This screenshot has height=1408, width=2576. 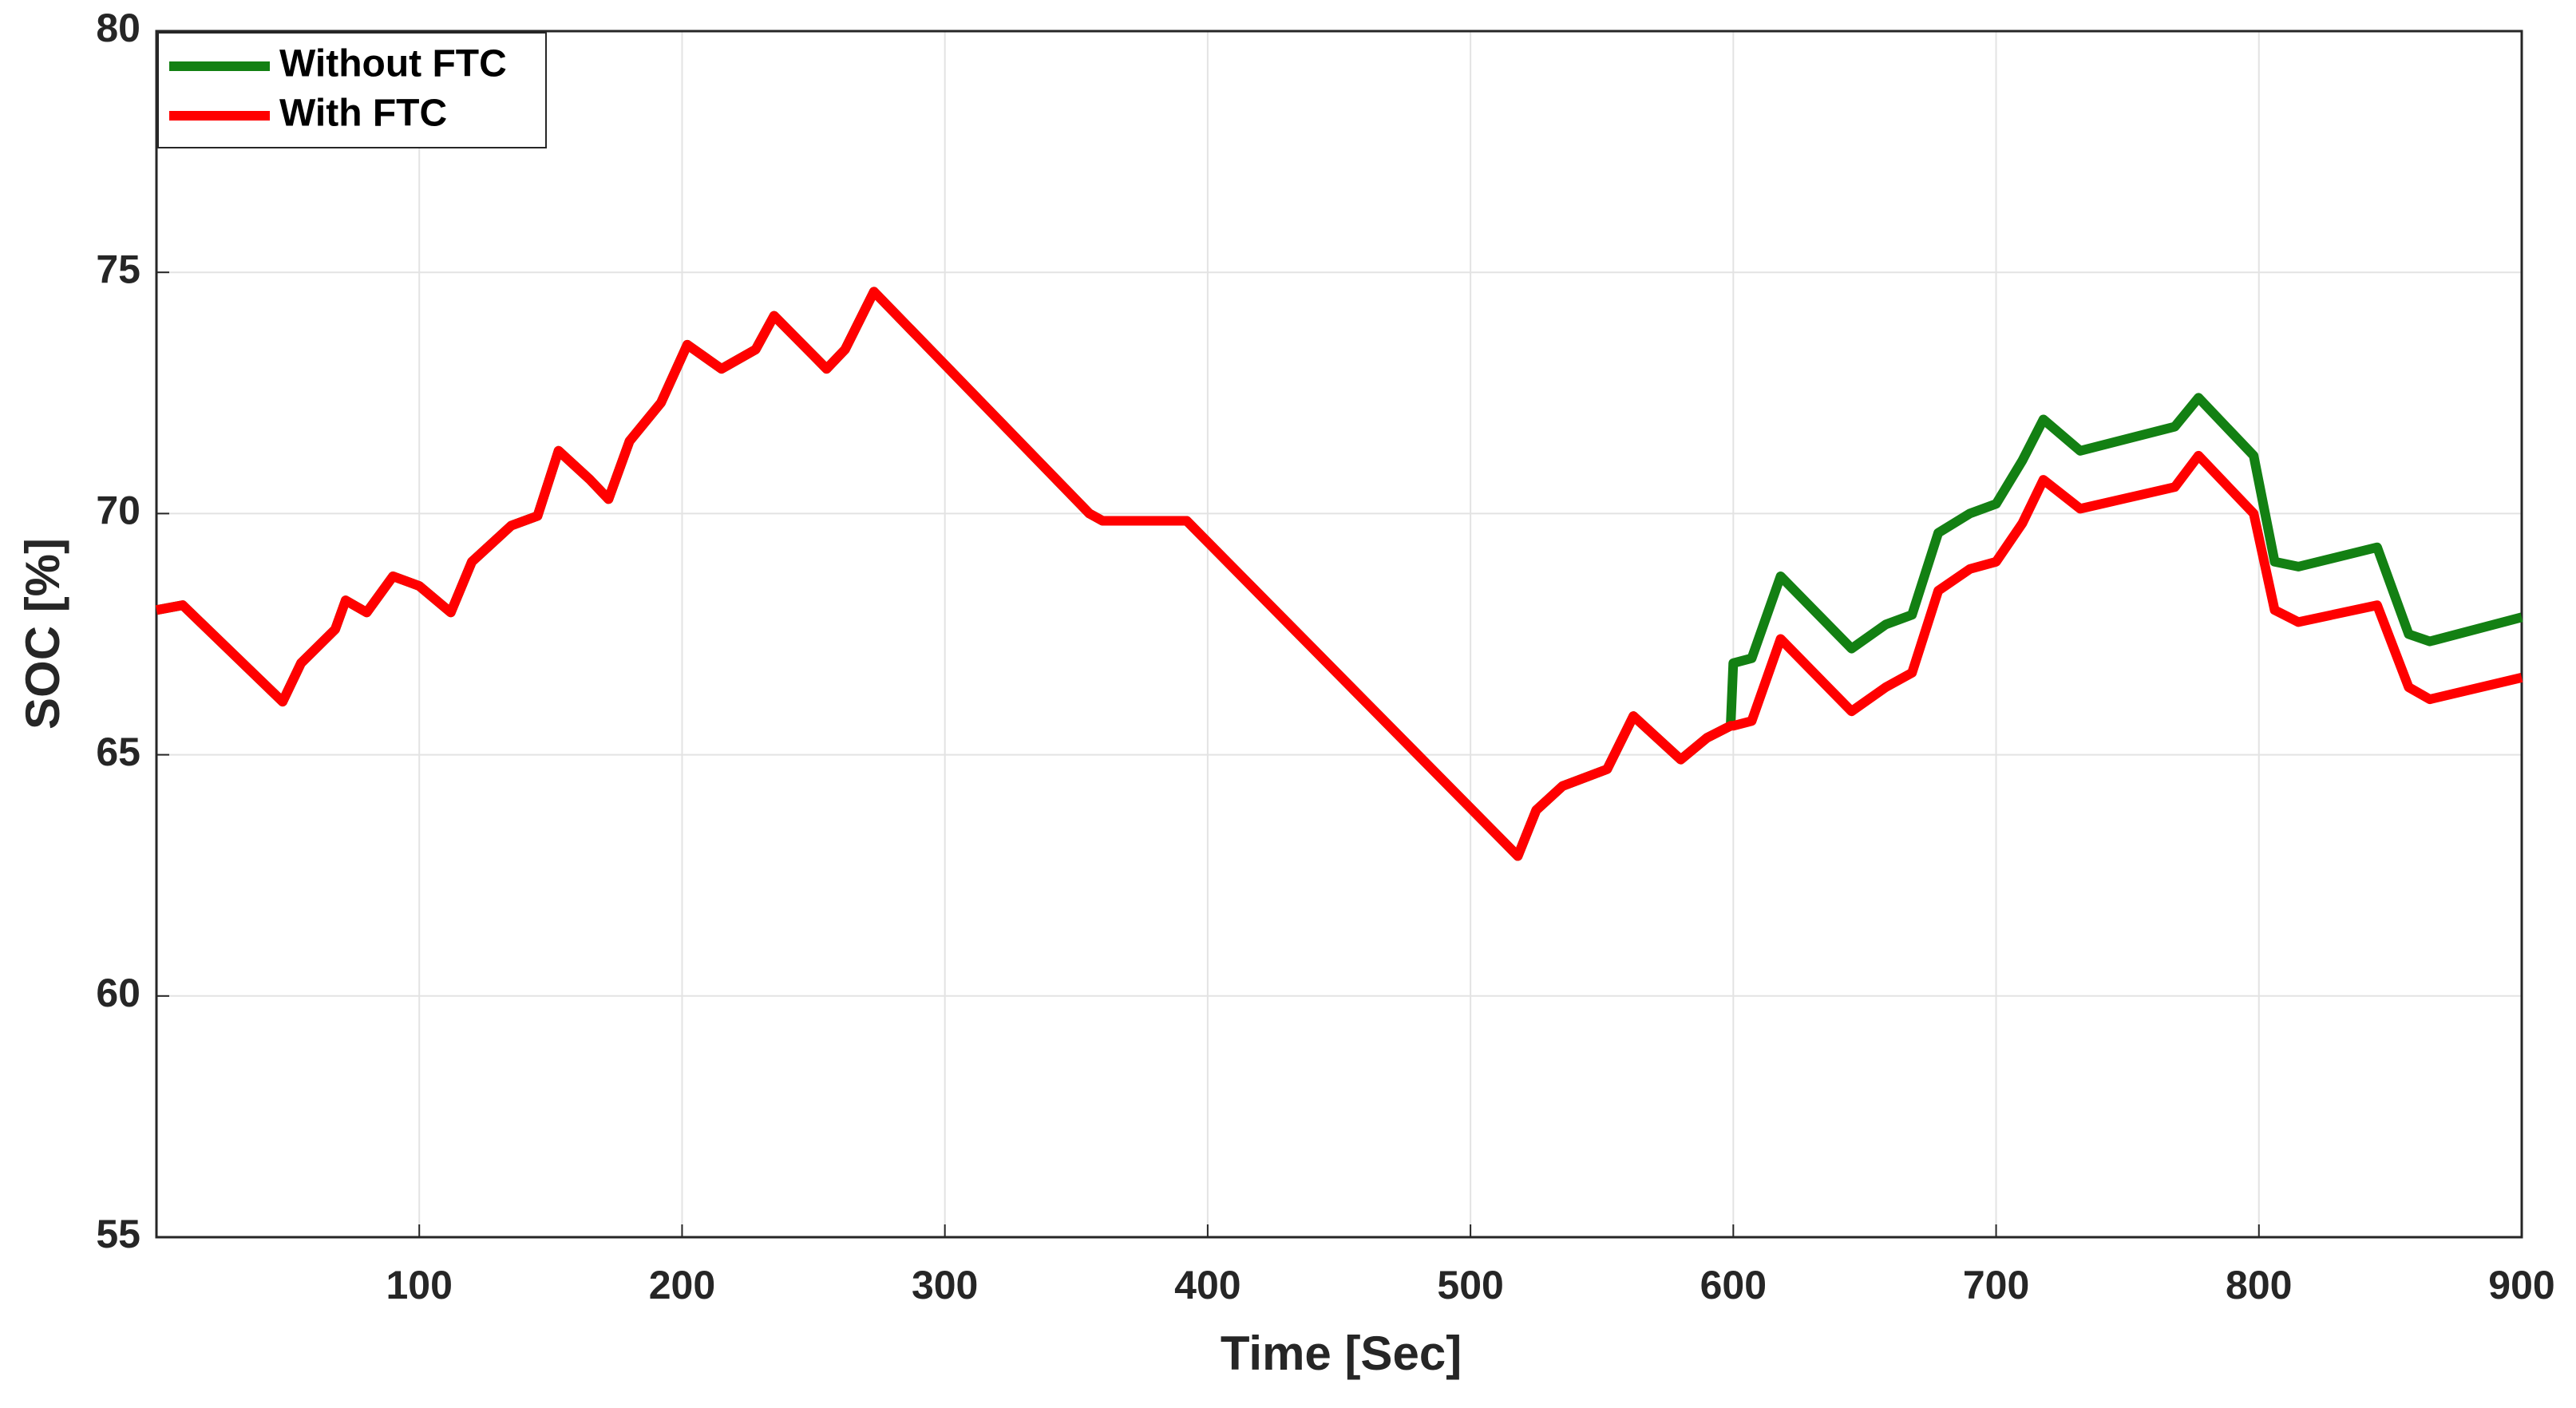 I want to click on x-tick-label: 300, so click(x=945, y=1285).